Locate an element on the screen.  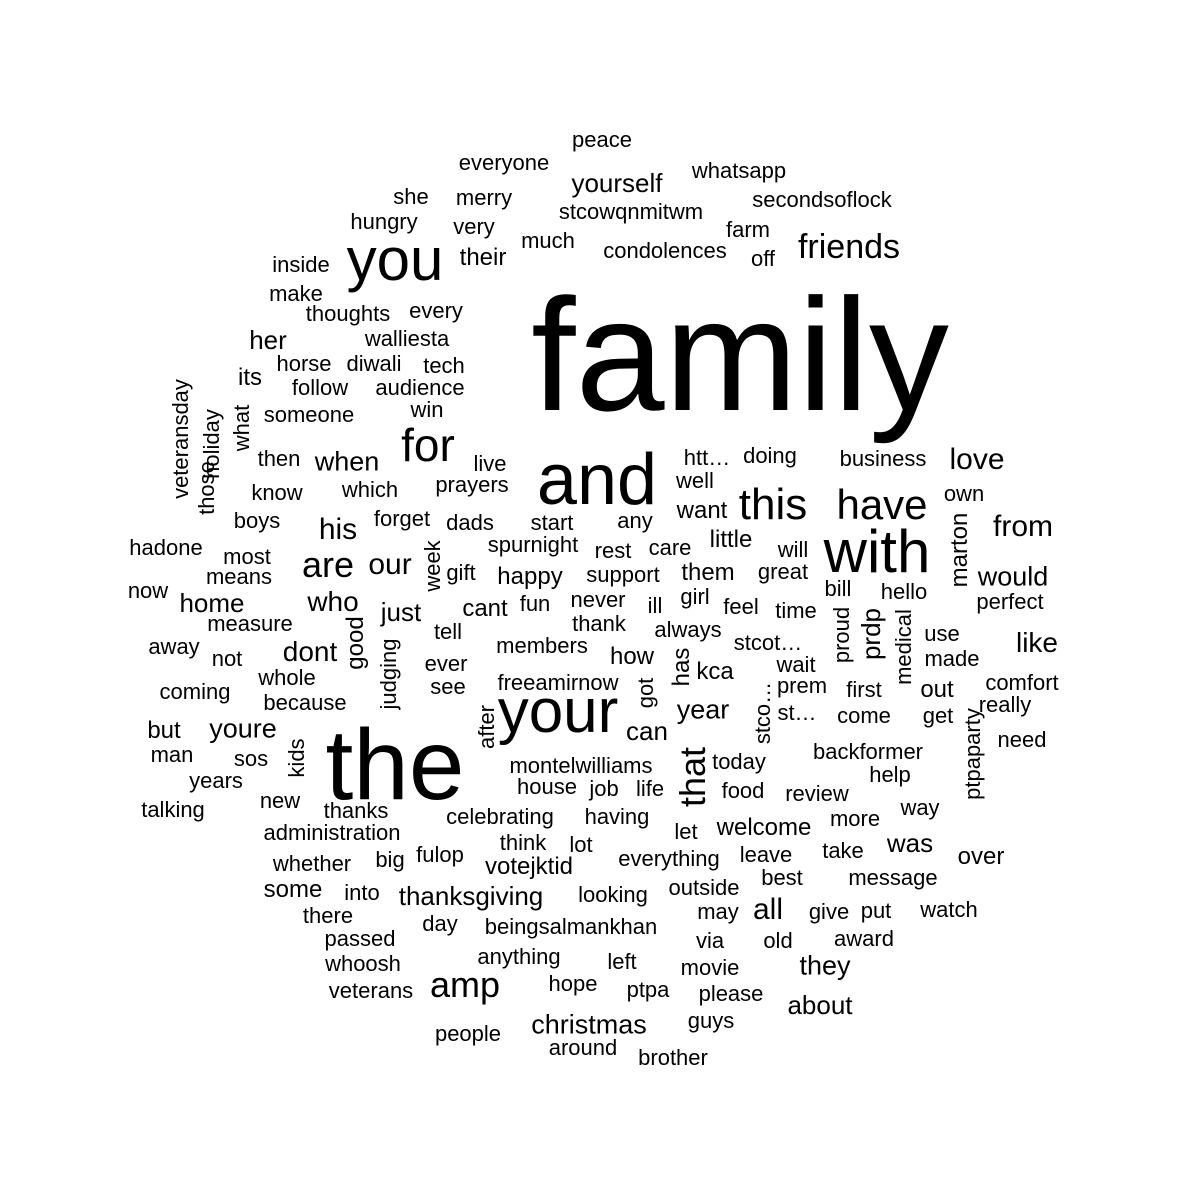
word-come: come is located at coordinates (864, 715).